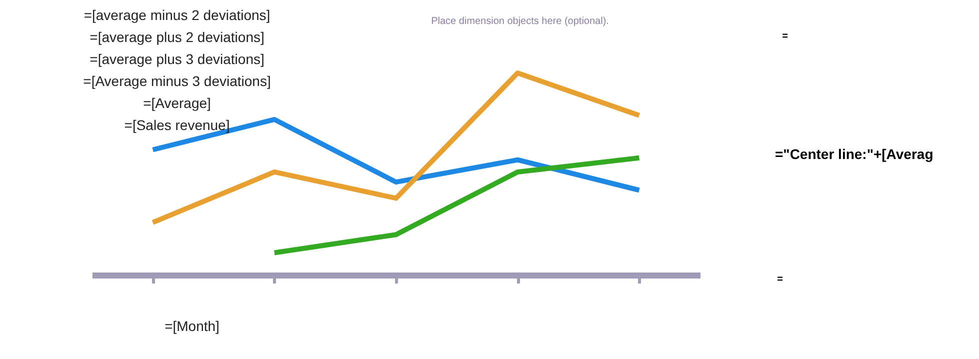 This screenshot has width=979, height=359. What do you see at coordinates (177, 37) in the screenshot?
I see `text: =[average plus 2 deviations]` at bounding box center [177, 37].